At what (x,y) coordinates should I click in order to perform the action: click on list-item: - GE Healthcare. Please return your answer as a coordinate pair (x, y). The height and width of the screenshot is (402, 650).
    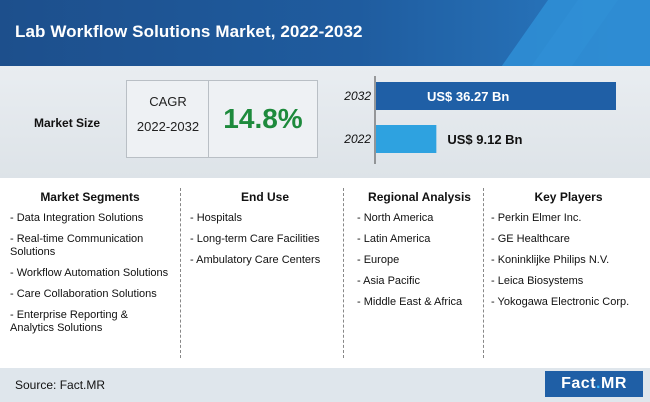
    Looking at the image, I should click on (530, 239).